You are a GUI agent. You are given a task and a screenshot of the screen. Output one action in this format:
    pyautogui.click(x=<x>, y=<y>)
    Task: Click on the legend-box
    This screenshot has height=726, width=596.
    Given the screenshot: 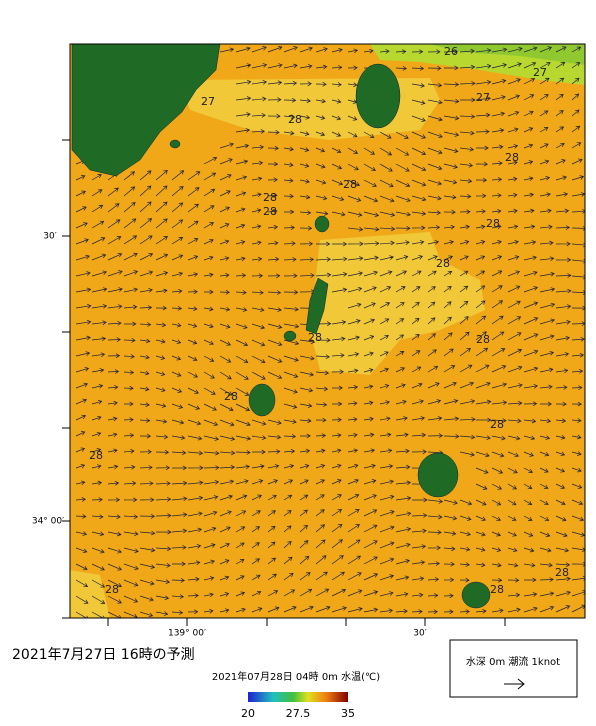 What is the action you would take?
    pyautogui.click(x=513, y=668)
    